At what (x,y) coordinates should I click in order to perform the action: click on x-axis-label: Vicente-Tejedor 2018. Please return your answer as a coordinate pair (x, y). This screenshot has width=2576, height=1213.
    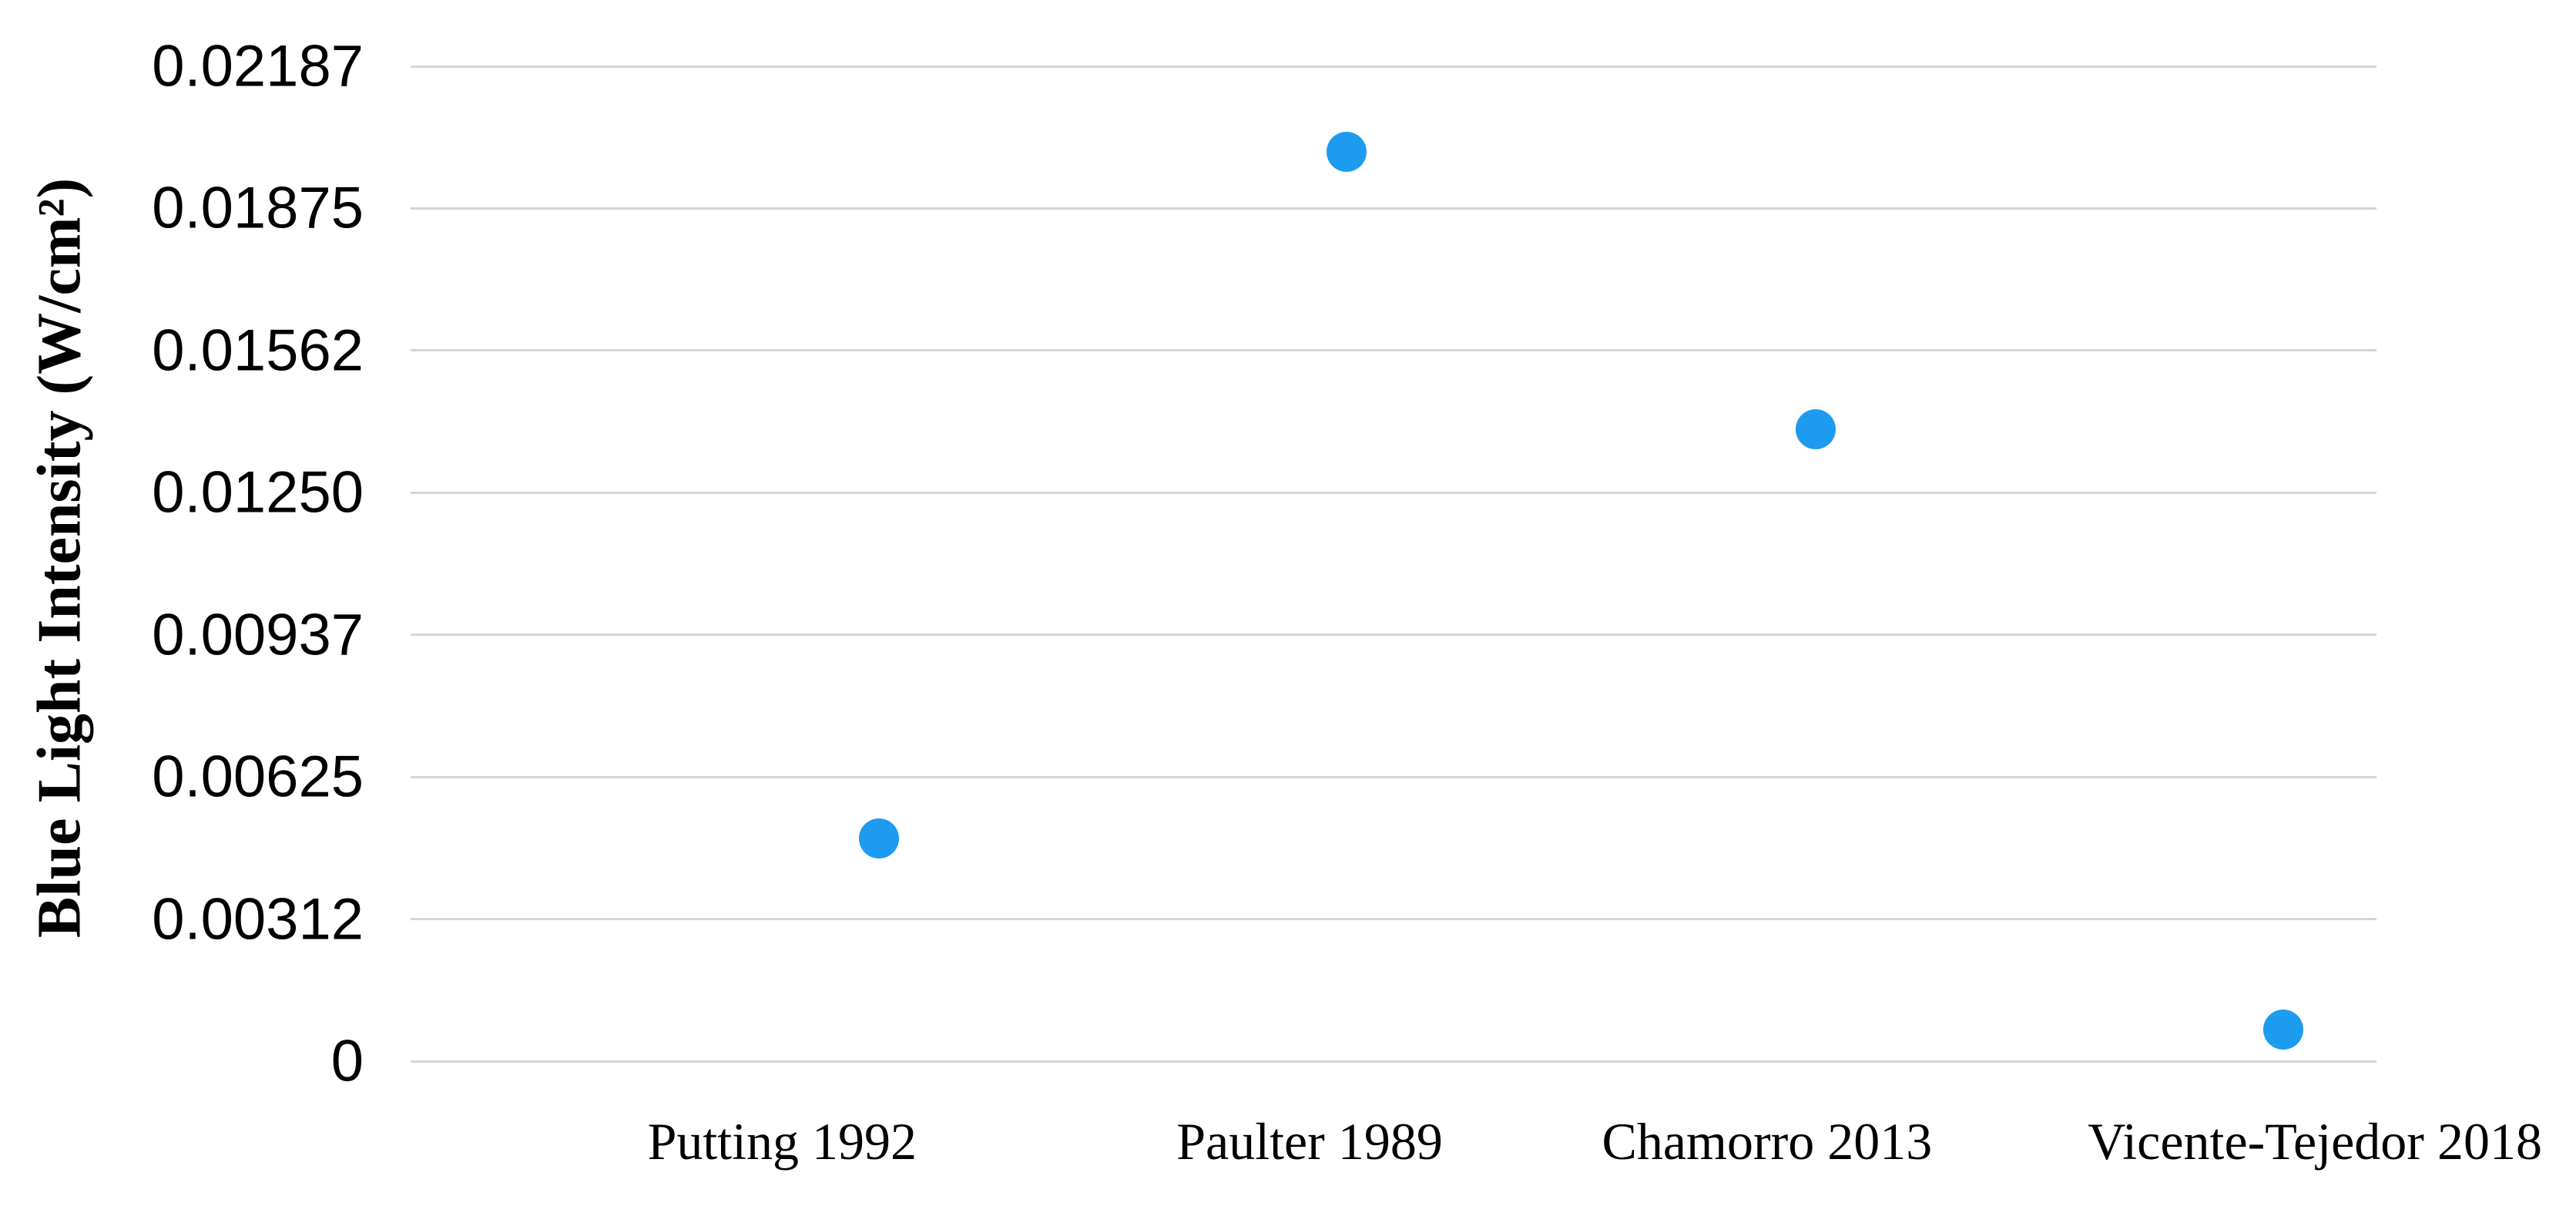
    Looking at the image, I should click on (2315, 1141).